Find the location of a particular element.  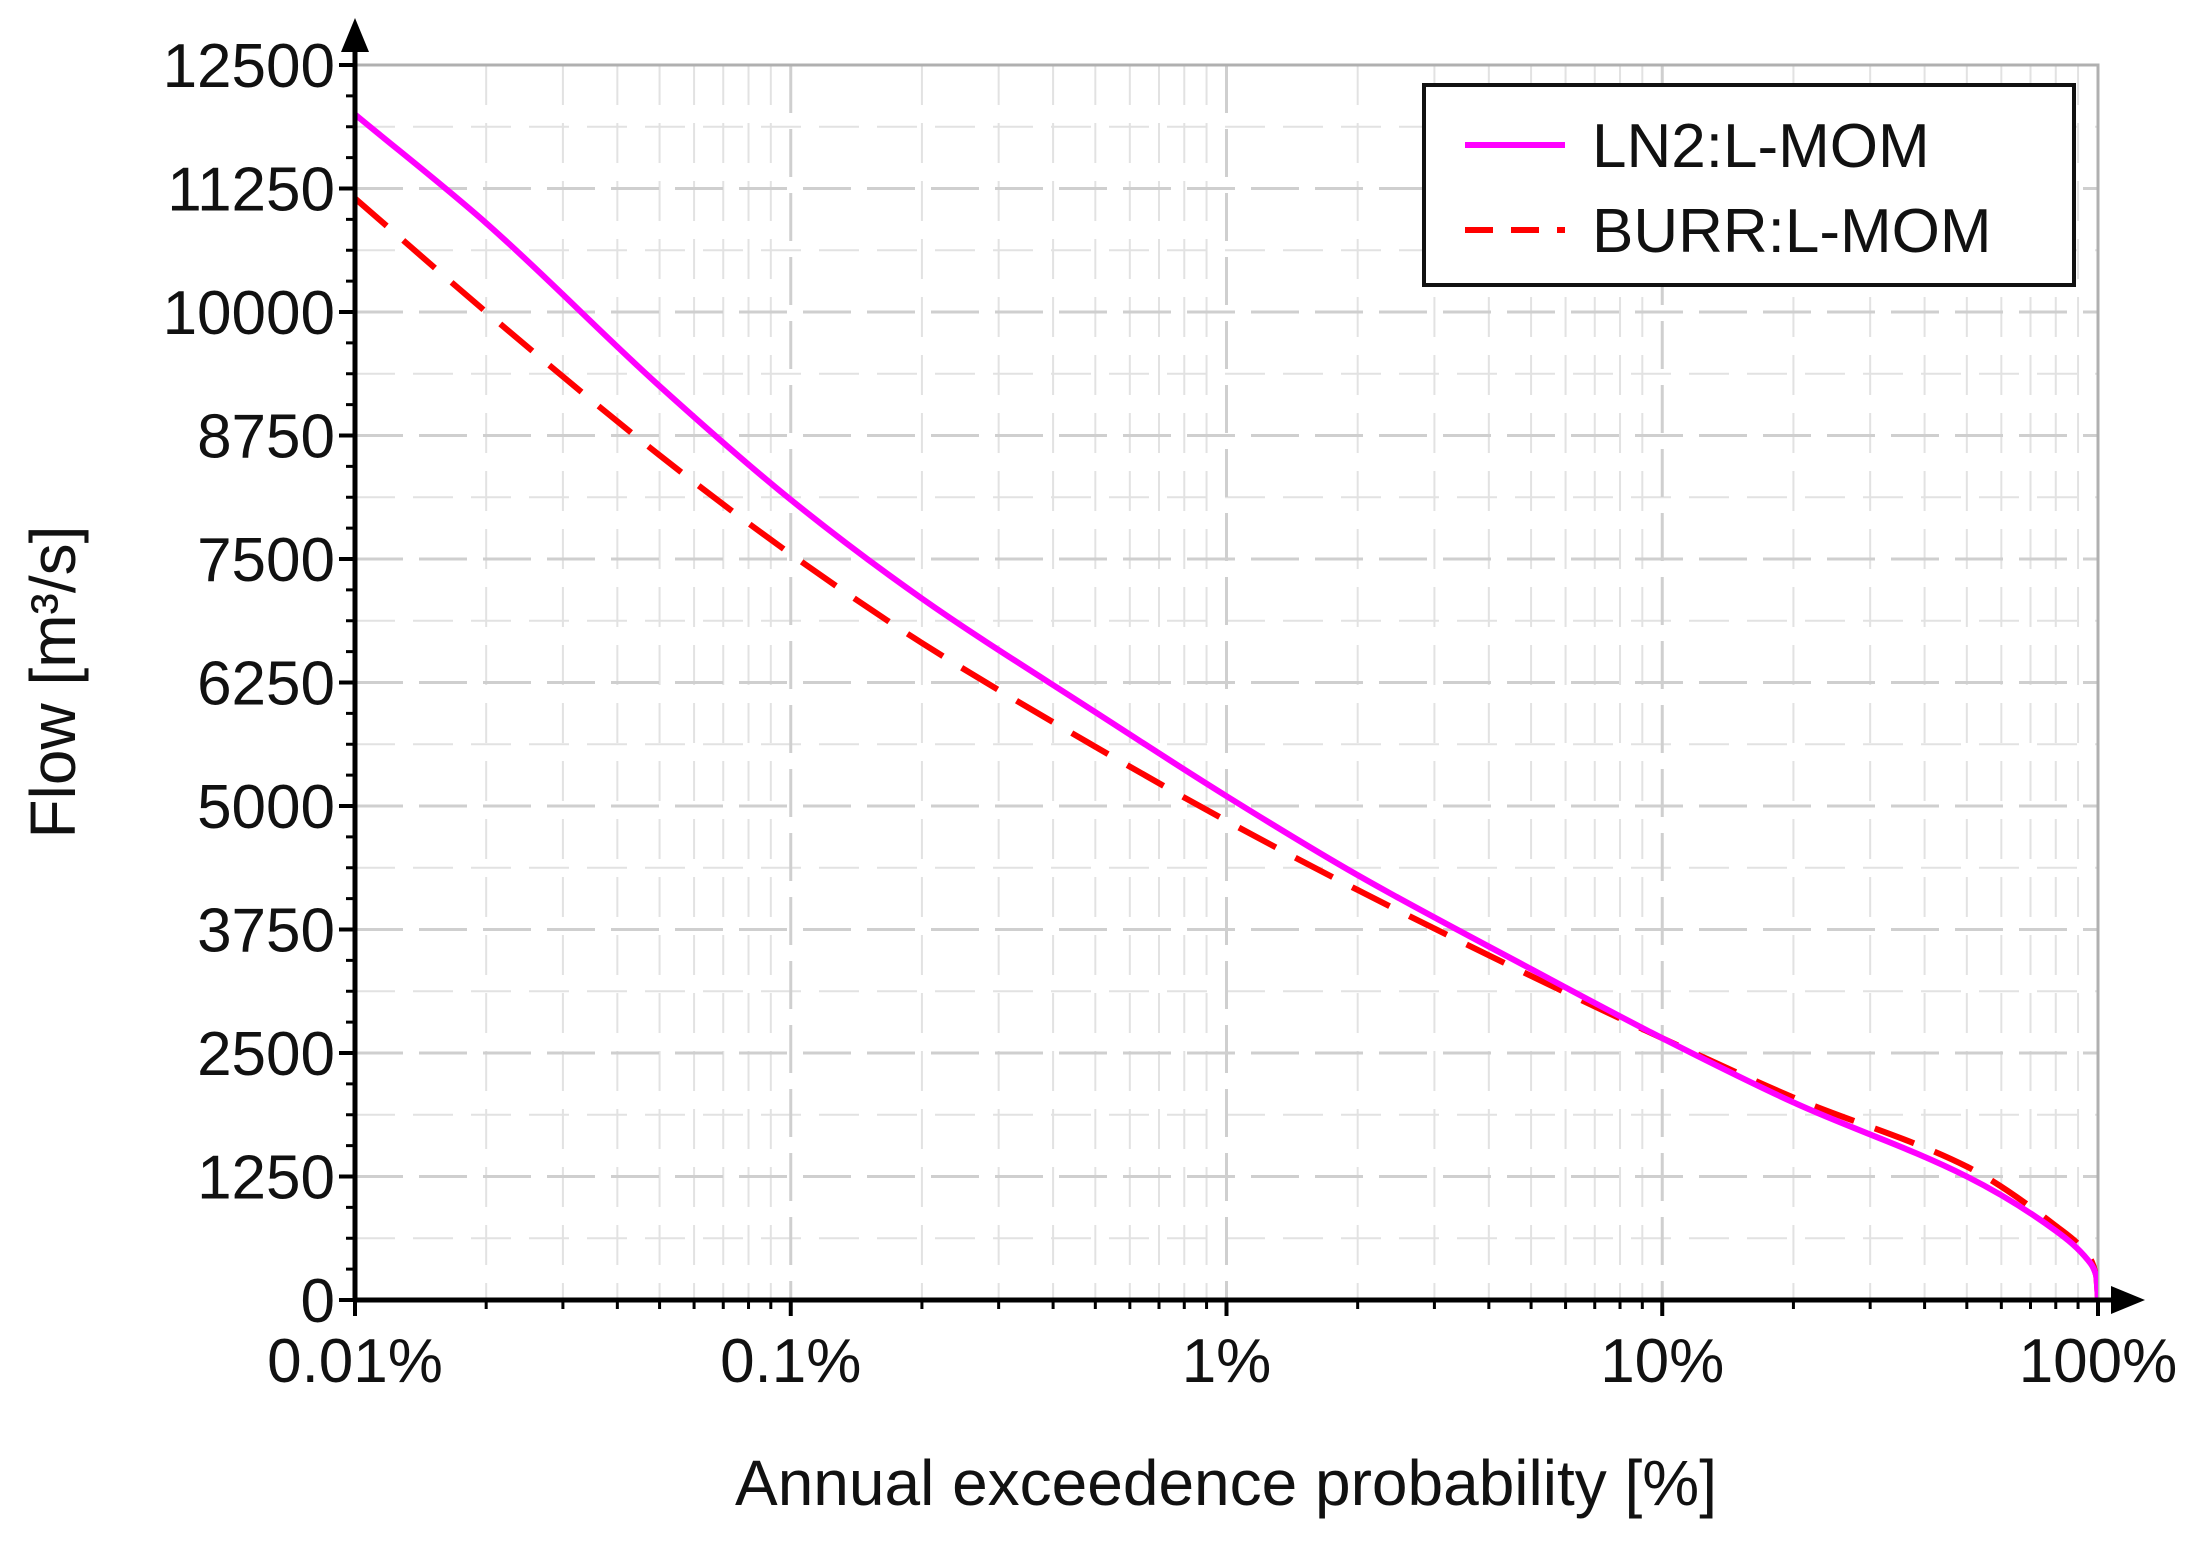

y-tick-label: 0 is located at coordinates (318, 1301).